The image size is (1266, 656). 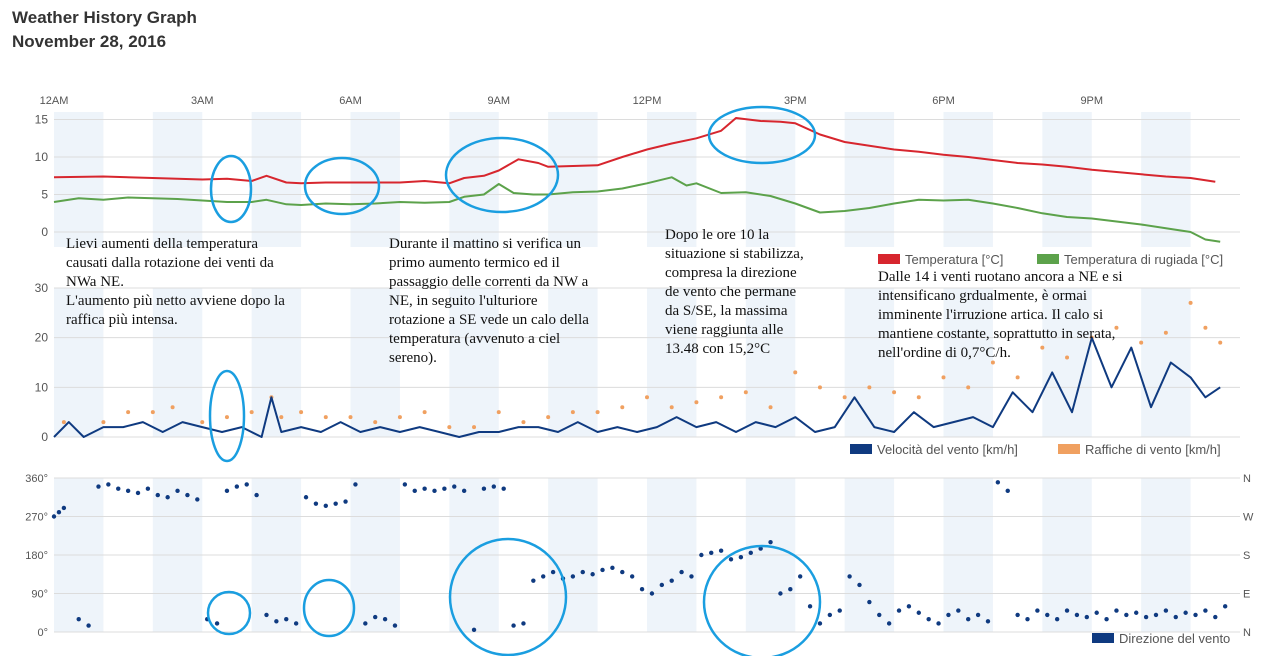 What do you see at coordinates (647, 101) in the screenshot?
I see `time-axis-label: 12PM` at bounding box center [647, 101].